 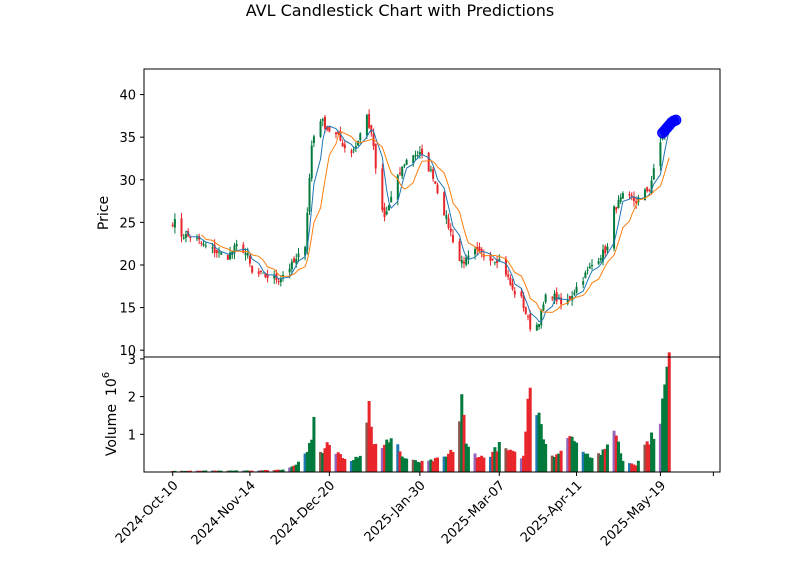 What do you see at coordinates (421, 412) in the screenshot?
I see `volume-bars-group` at bounding box center [421, 412].